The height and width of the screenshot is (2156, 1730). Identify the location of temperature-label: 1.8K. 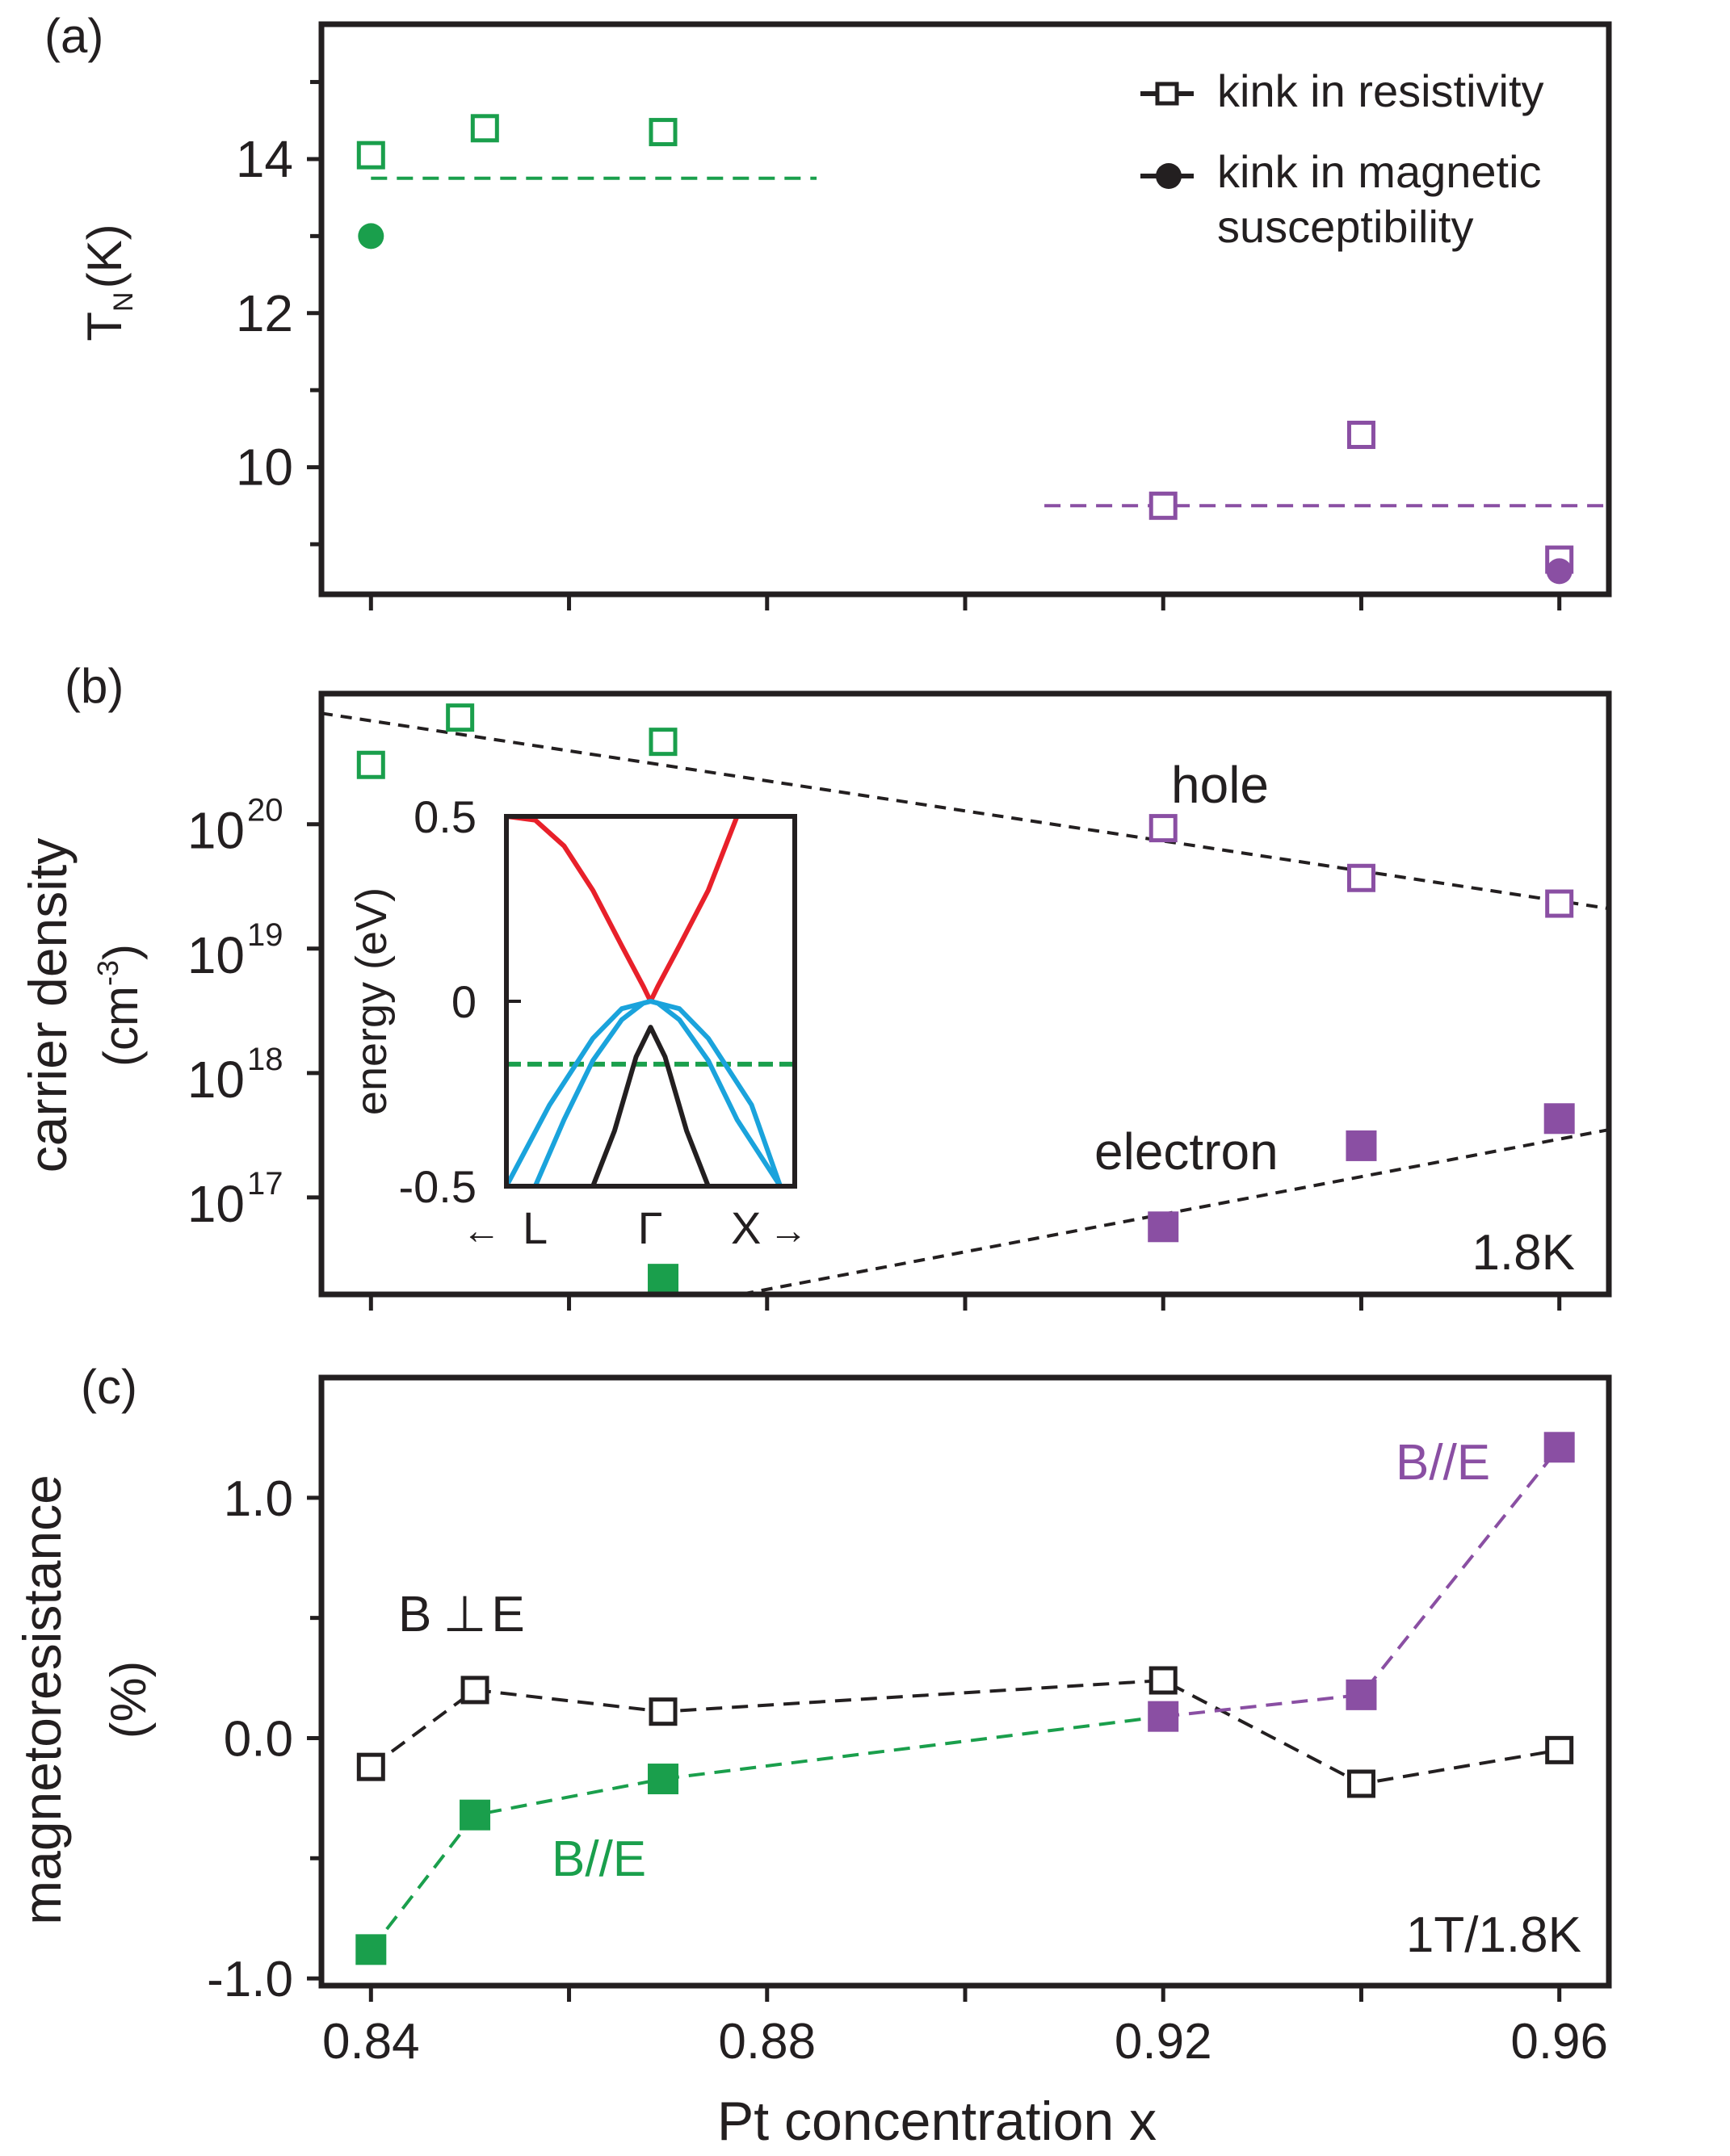
(1523, 1253).